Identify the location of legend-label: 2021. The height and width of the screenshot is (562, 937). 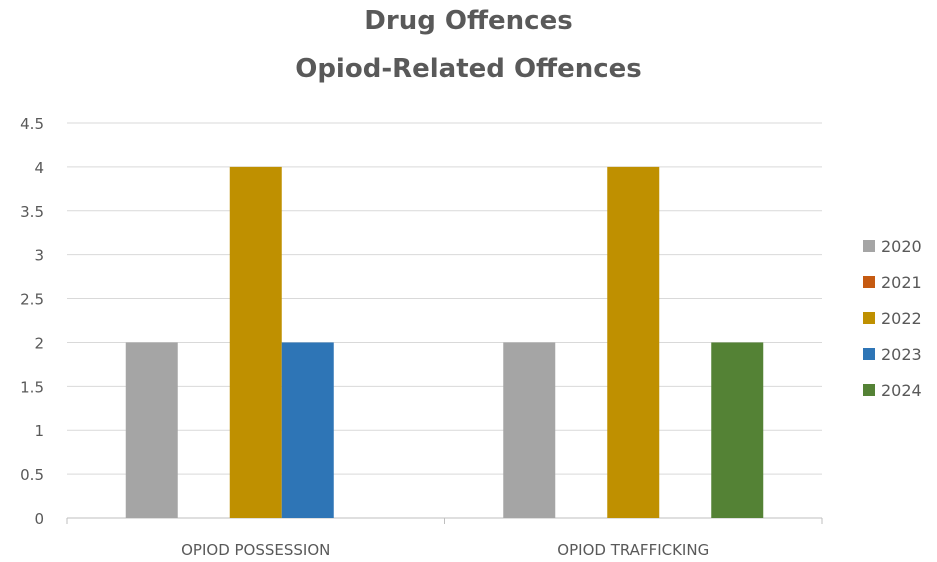
(901, 282).